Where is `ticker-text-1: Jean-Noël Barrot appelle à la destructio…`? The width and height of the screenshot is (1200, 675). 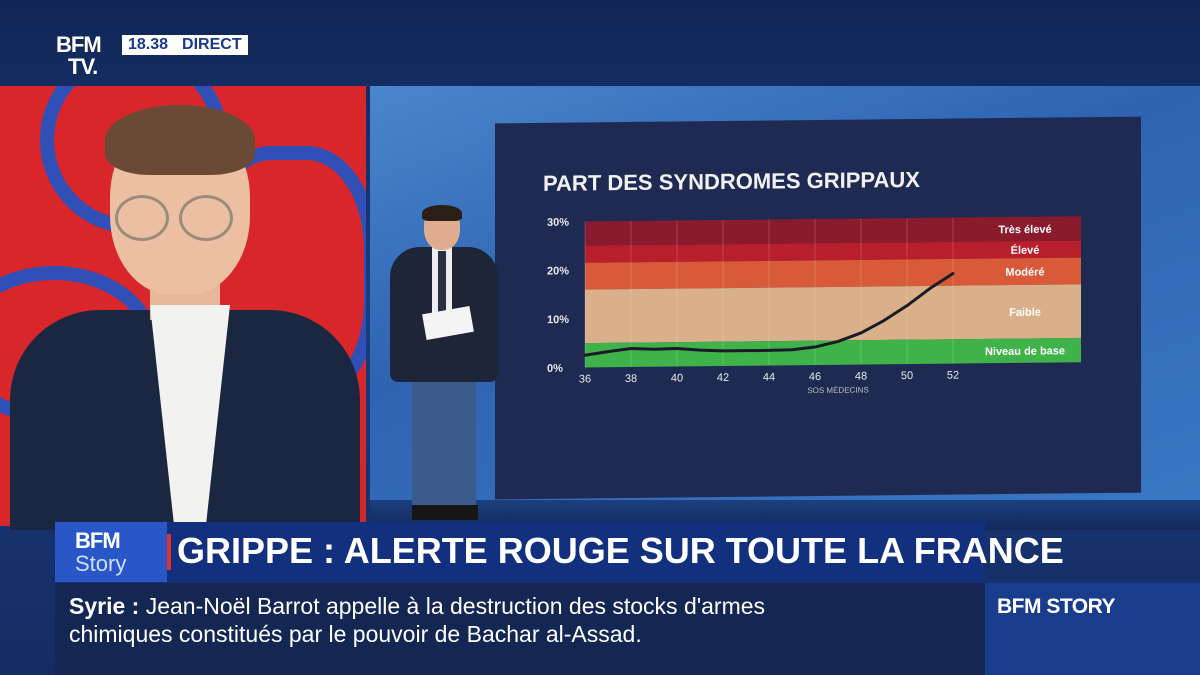
ticker-text-1: Jean-Noël Barrot appelle à la destructio… is located at coordinates (455, 606).